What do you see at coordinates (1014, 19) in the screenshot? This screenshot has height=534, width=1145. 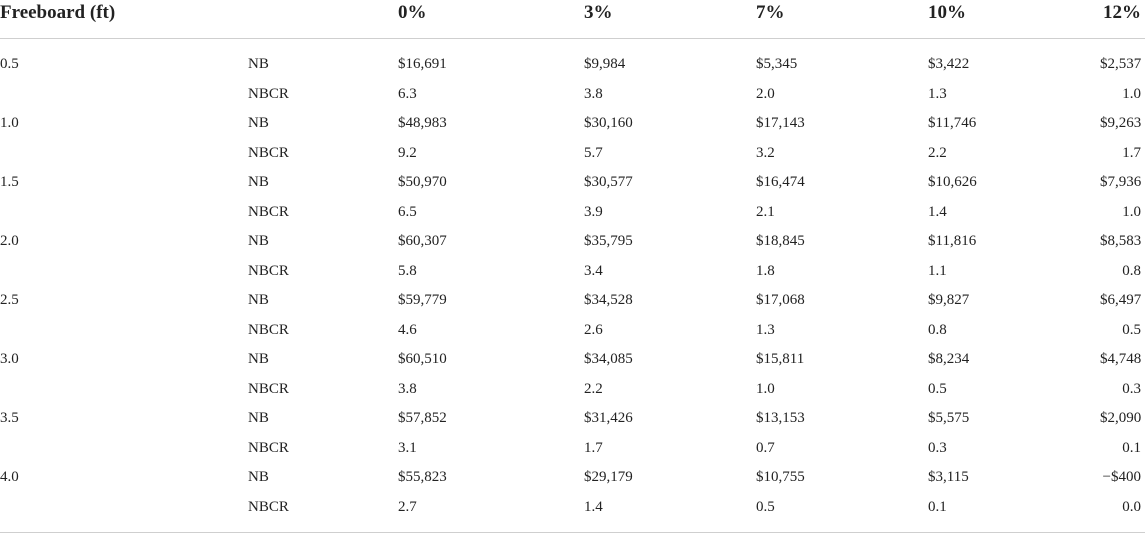 I see `header-rate-3: 10%` at bounding box center [1014, 19].